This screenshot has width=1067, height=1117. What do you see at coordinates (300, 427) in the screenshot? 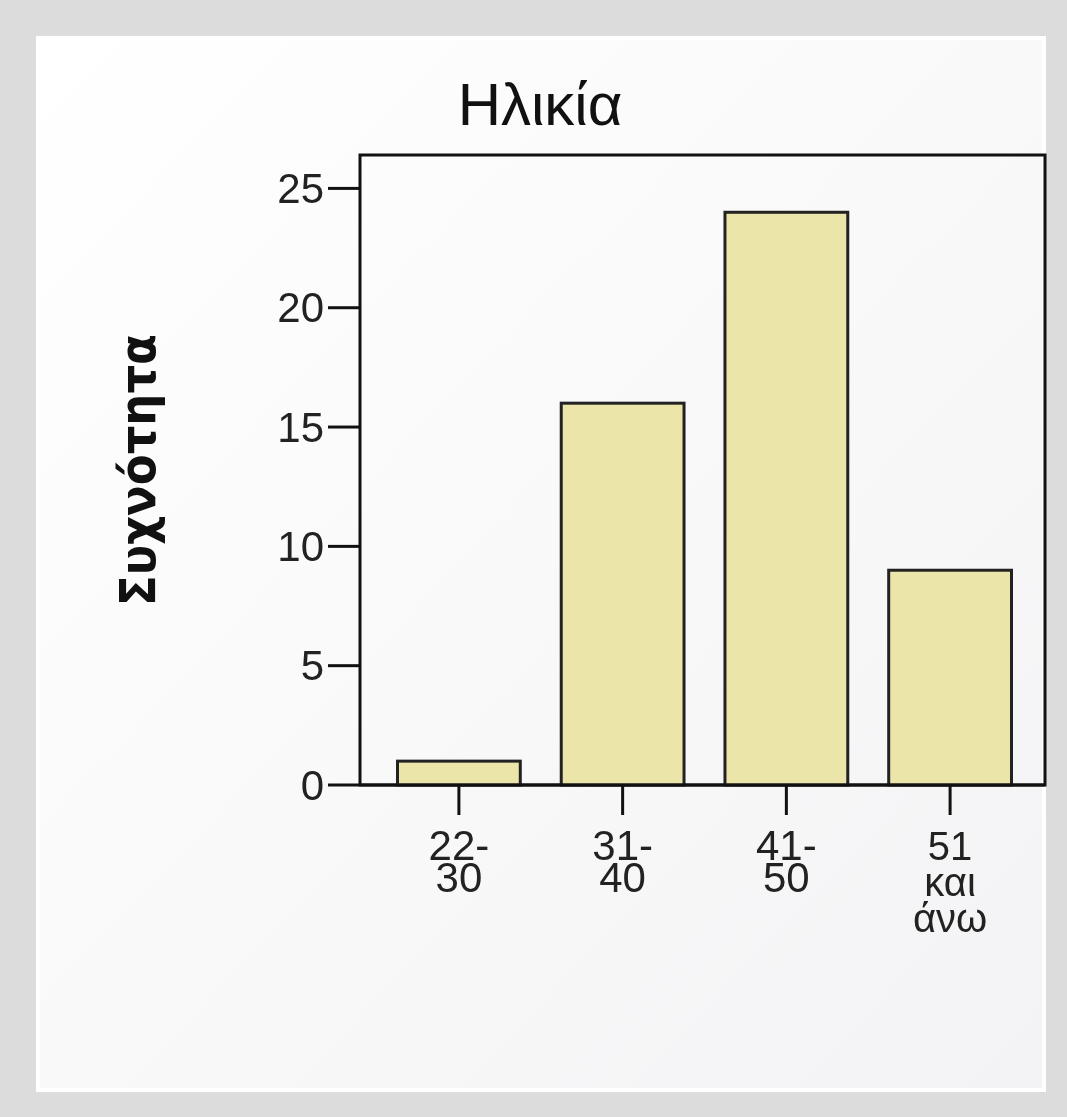
I see `y-tick-label: 15` at bounding box center [300, 427].